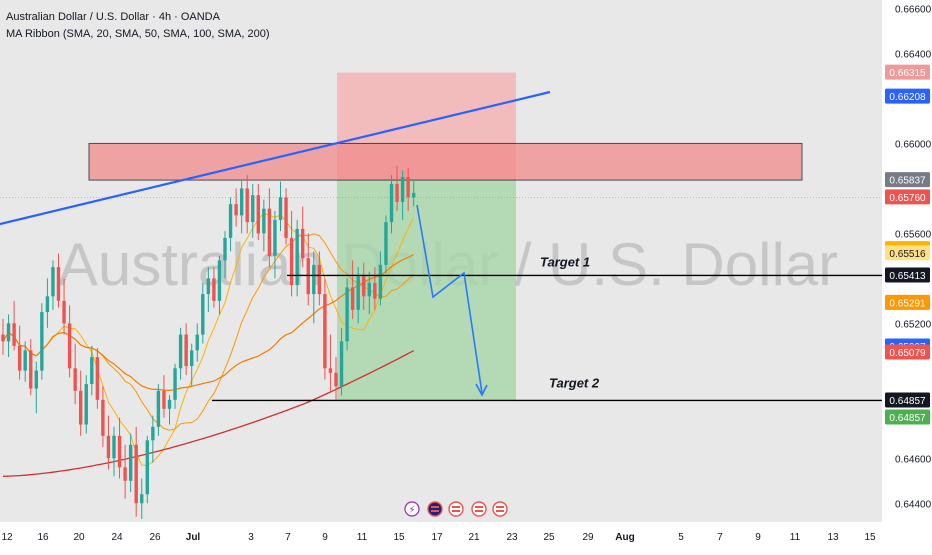 The image size is (932, 555). What do you see at coordinates (79, 537) in the screenshot?
I see `time-tick-label: 20` at bounding box center [79, 537].